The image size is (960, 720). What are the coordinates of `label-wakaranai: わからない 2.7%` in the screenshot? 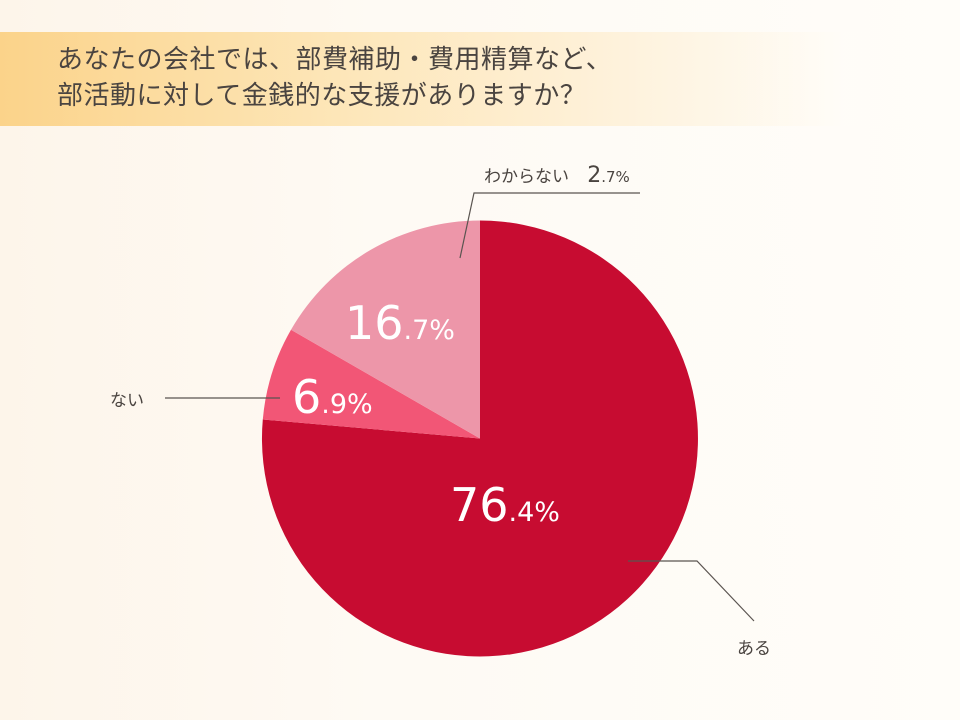 It's located at (557, 175).